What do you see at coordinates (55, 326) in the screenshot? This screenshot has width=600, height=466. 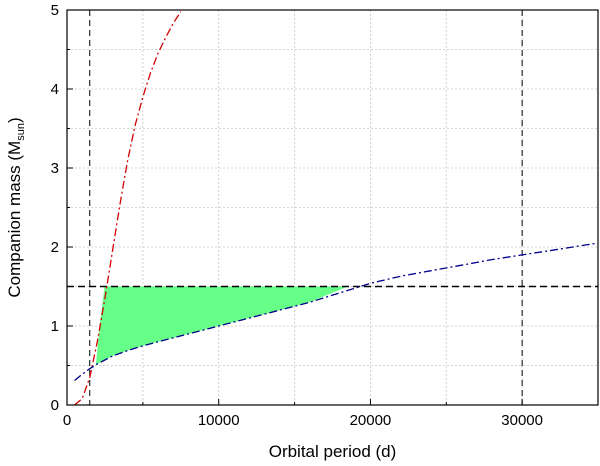 I see `y-tick-label: 1` at bounding box center [55, 326].